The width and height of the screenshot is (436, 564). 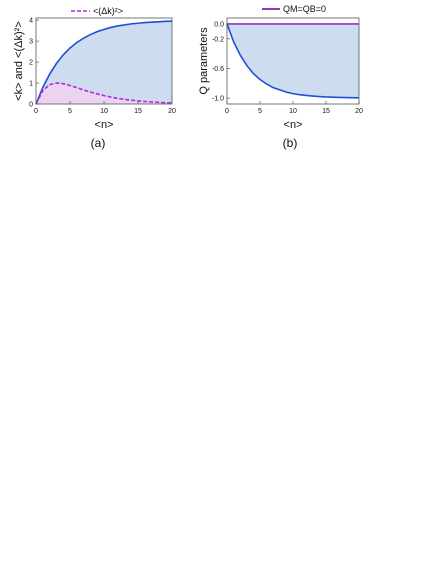 What do you see at coordinates (98, 143) in the screenshot?
I see `panel-a-caption: (a)` at bounding box center [98, 143].